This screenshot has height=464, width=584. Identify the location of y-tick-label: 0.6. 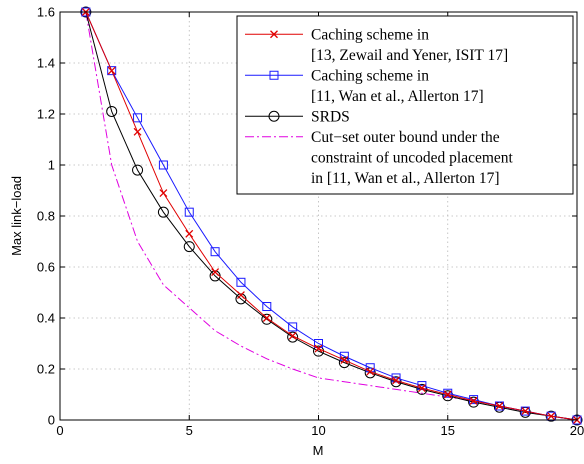
(46, 267).